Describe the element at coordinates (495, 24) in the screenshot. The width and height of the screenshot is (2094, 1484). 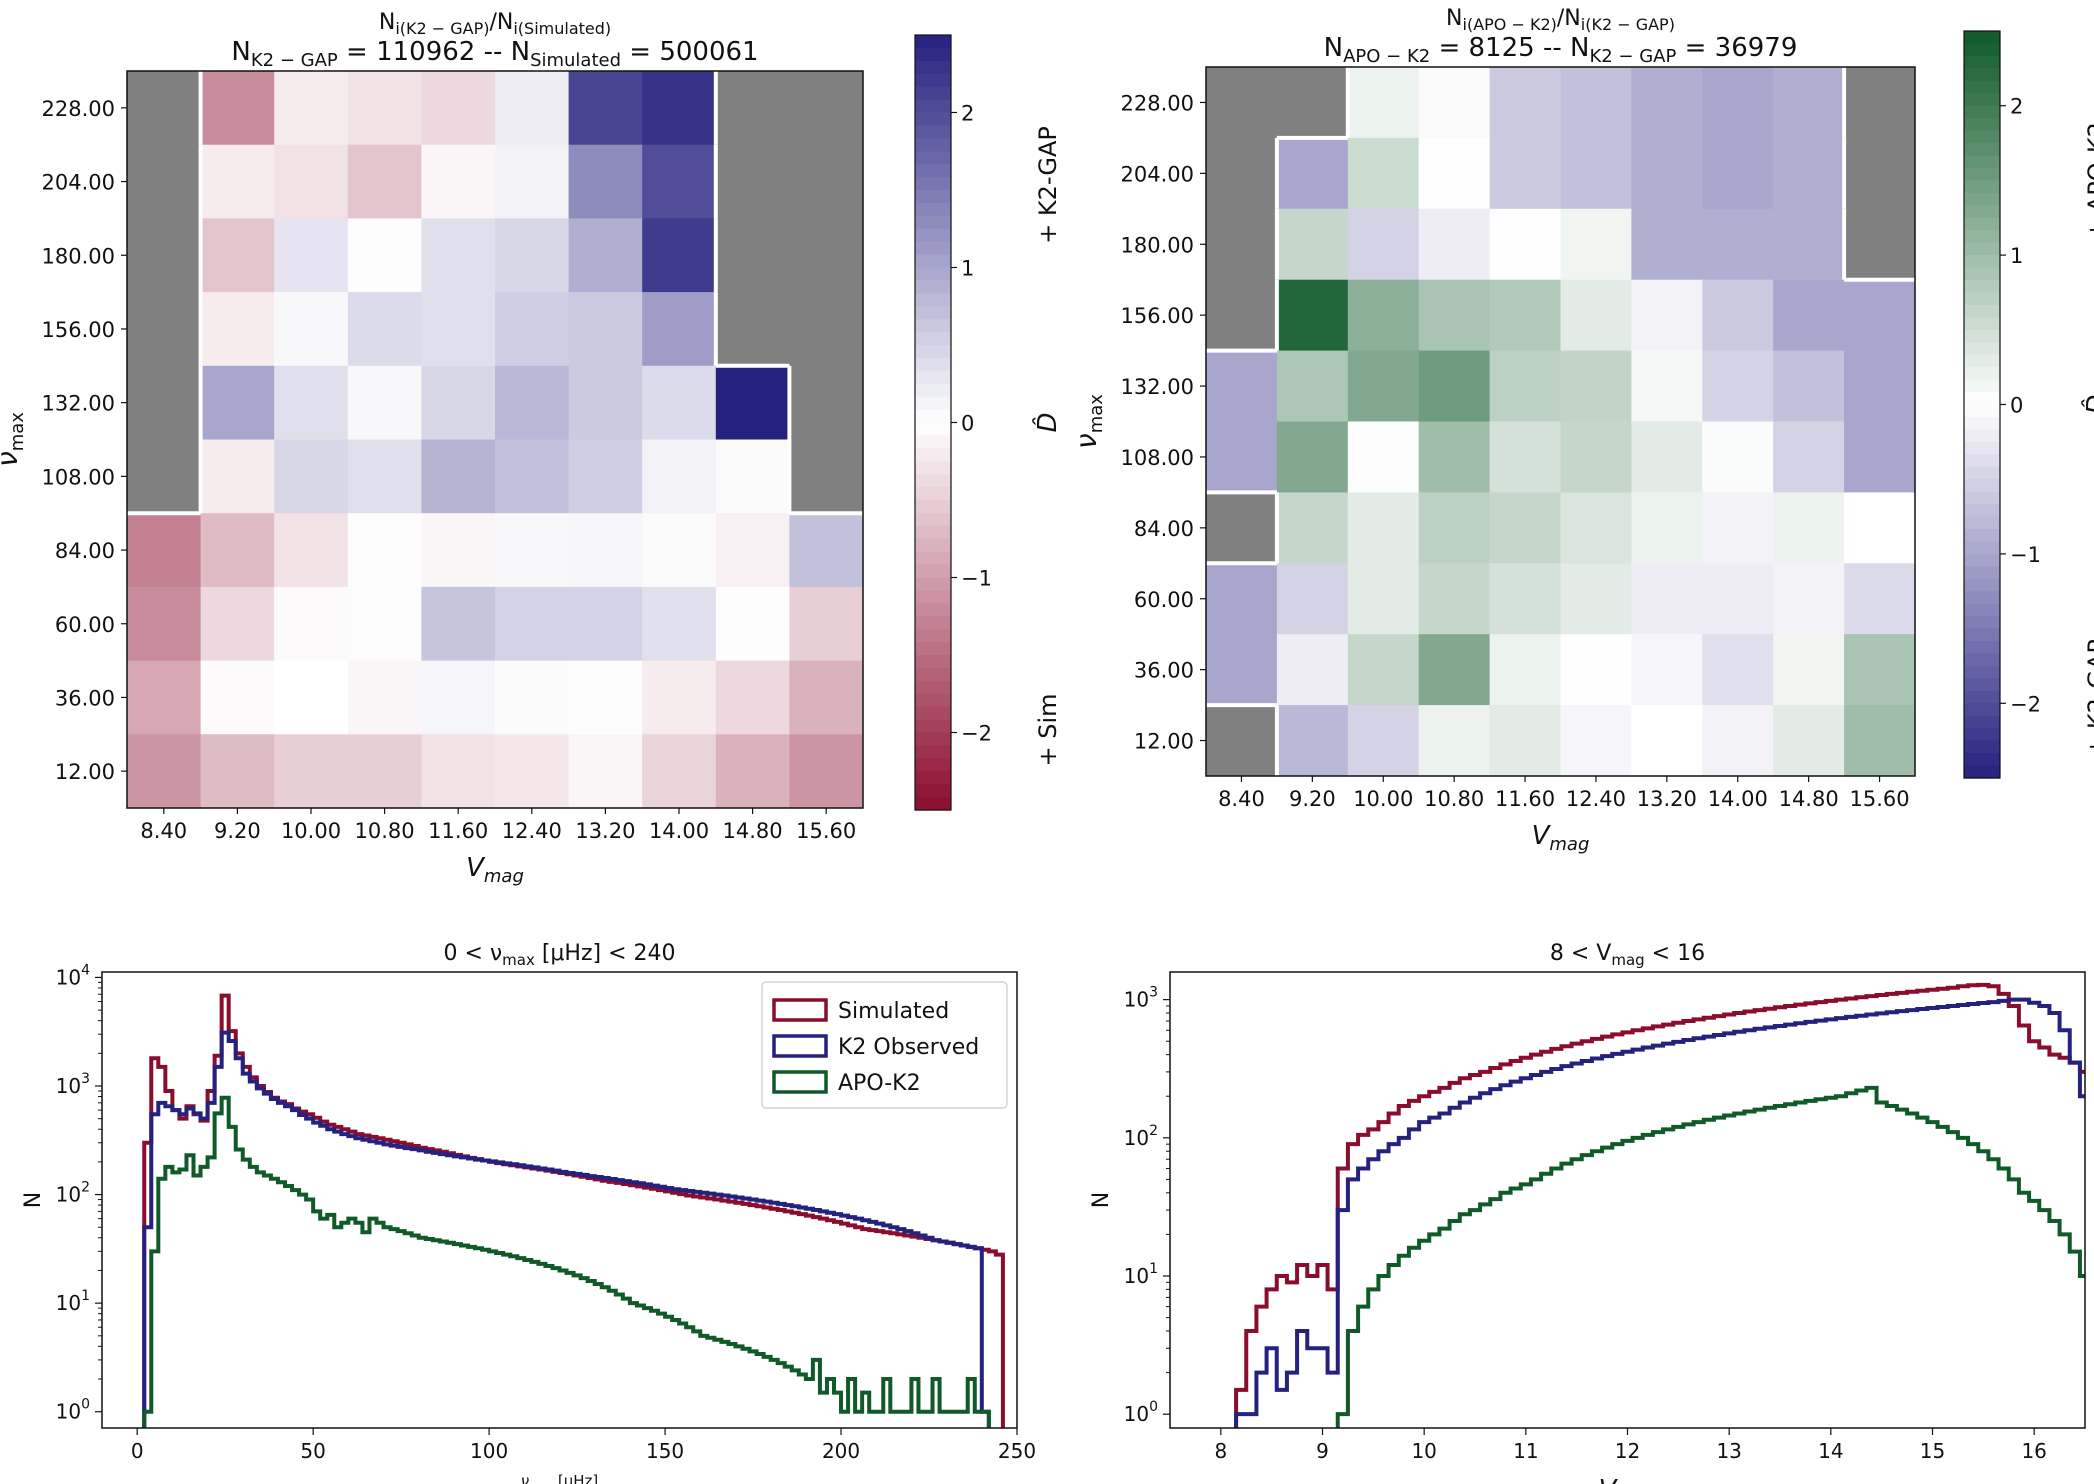
I see `heatmap-title-line1: Ni(K2 − GAP)/Ni(Simulated)` at that location.